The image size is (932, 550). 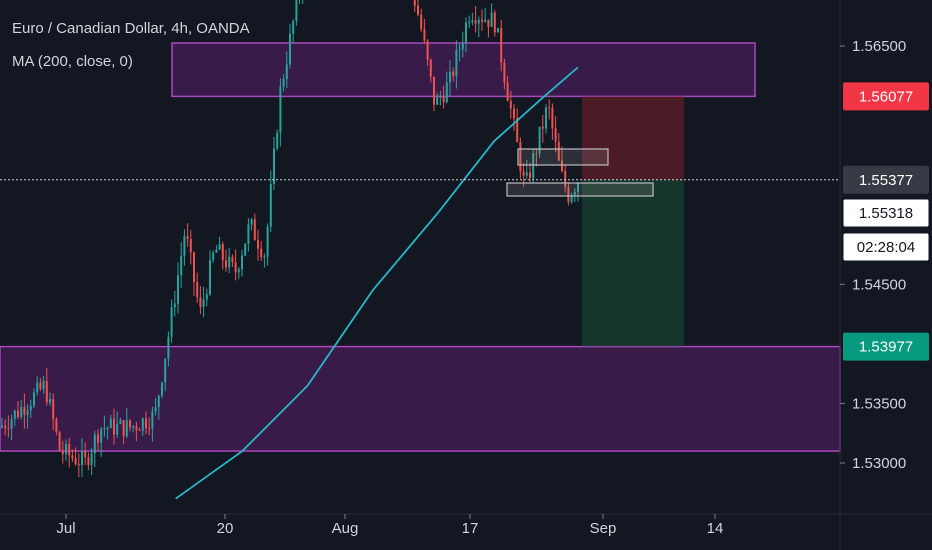 I want to click on price-tick-label: 1.53500, so click(x=879, y=403).